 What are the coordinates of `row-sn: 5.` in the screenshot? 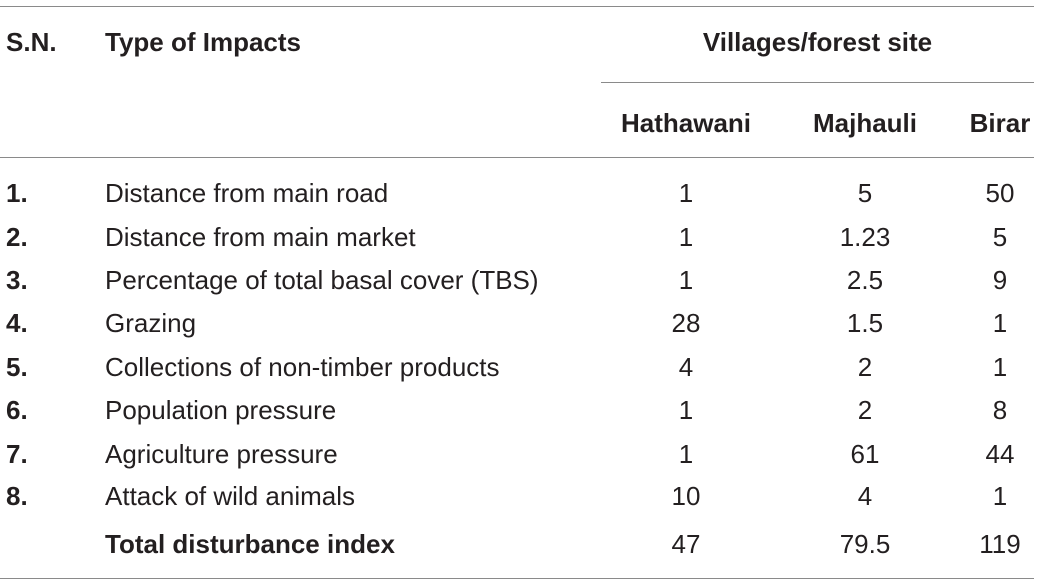 It's located at (17, 367).